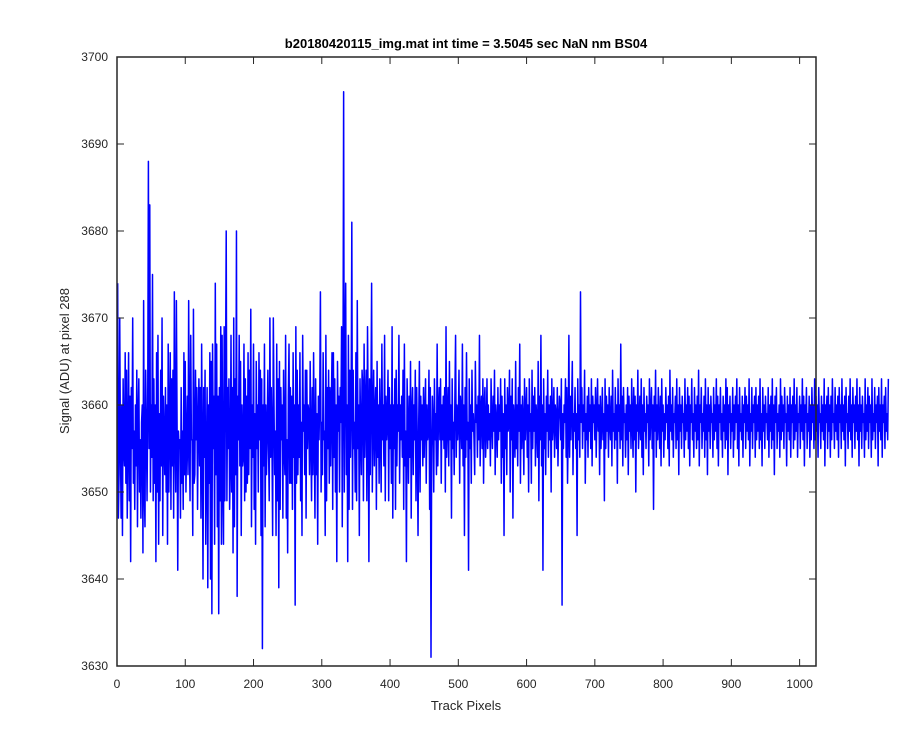 The image size is (900, 750). What do you see at coordinates (458, 684) in the screenshot?
I see `x-tick-label: 500` at bounding box center [458, 684].